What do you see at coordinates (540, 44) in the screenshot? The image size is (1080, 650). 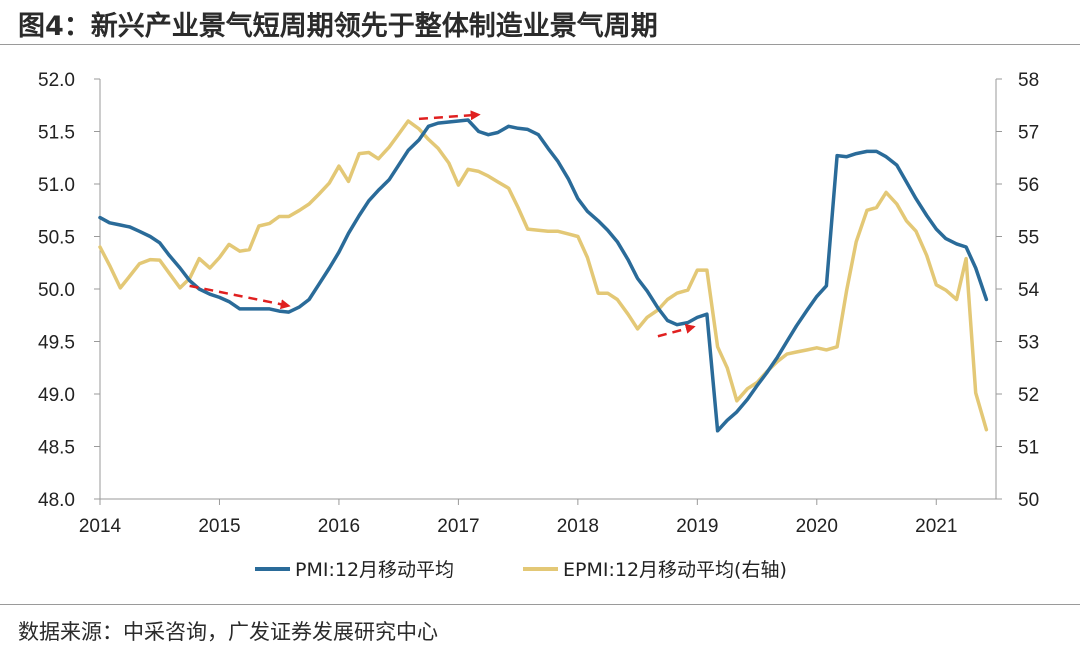 I see `title-divider` at bounding box center [540, 44].